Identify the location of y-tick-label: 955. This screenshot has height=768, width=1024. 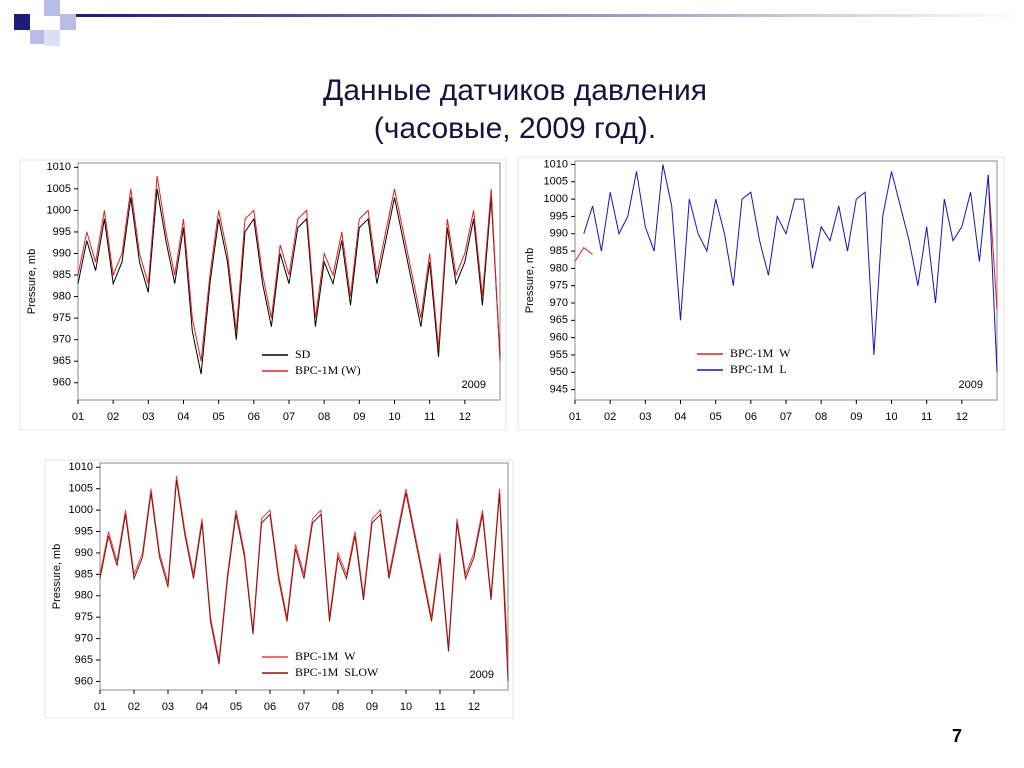
(559, 355).